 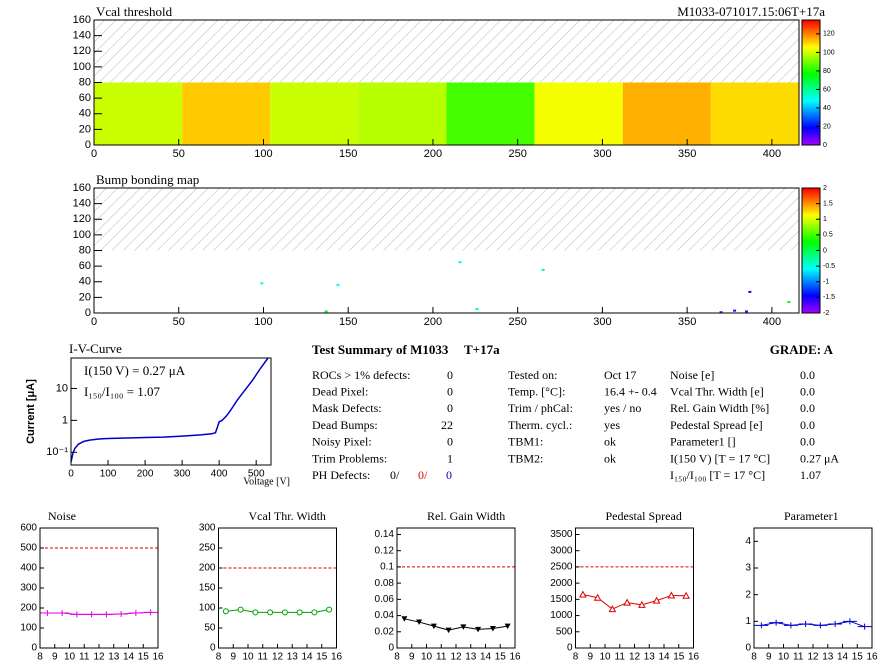 I want to click on y-tick-label: 0.02, so click(x=385, y=631).